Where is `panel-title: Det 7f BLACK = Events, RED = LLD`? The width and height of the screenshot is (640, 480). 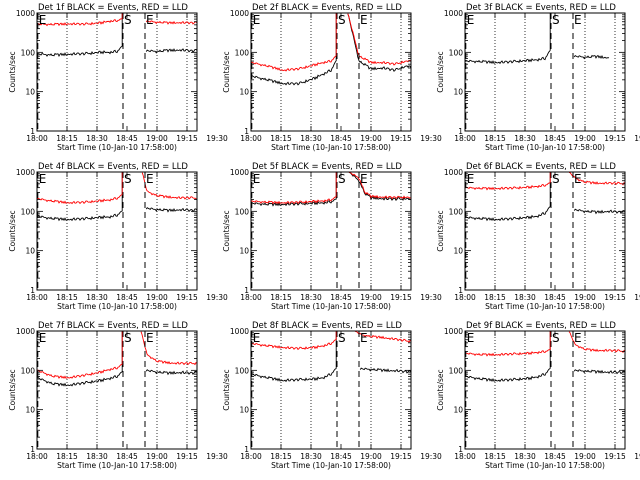 panel-title: Det 7f BLACK = Events, RED = LLD is located at coordinates (113, 326).